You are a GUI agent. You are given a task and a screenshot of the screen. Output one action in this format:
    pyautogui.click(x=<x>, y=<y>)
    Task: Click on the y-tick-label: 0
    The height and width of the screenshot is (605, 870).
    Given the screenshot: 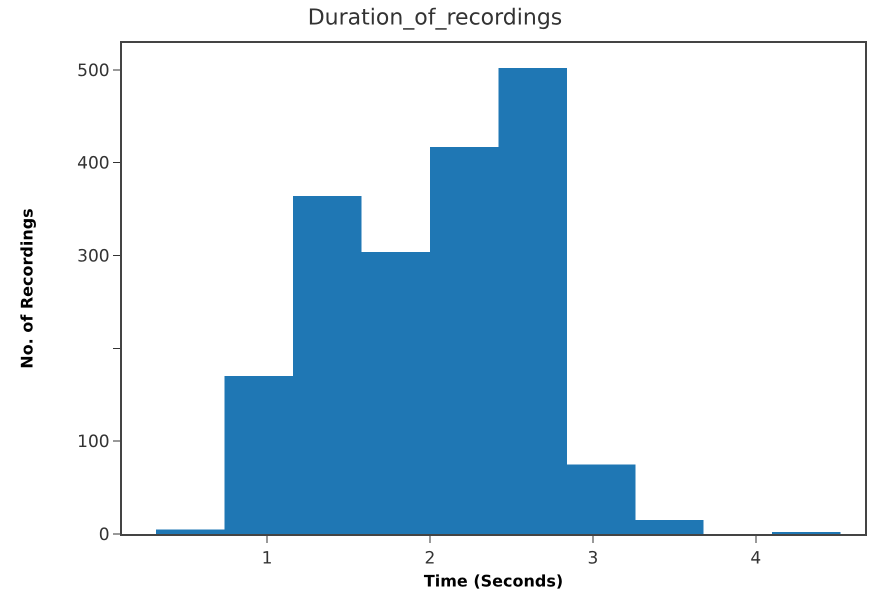 What is the action you would take?
    pyautogui.click(x=104, y=534)
    